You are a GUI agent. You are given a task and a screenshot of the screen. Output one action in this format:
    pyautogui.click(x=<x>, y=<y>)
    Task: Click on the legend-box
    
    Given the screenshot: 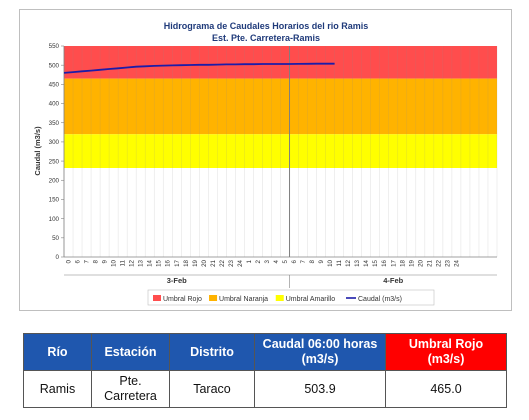 What is the action you would take?
    pyautogui.click(x=291, y=297)
    